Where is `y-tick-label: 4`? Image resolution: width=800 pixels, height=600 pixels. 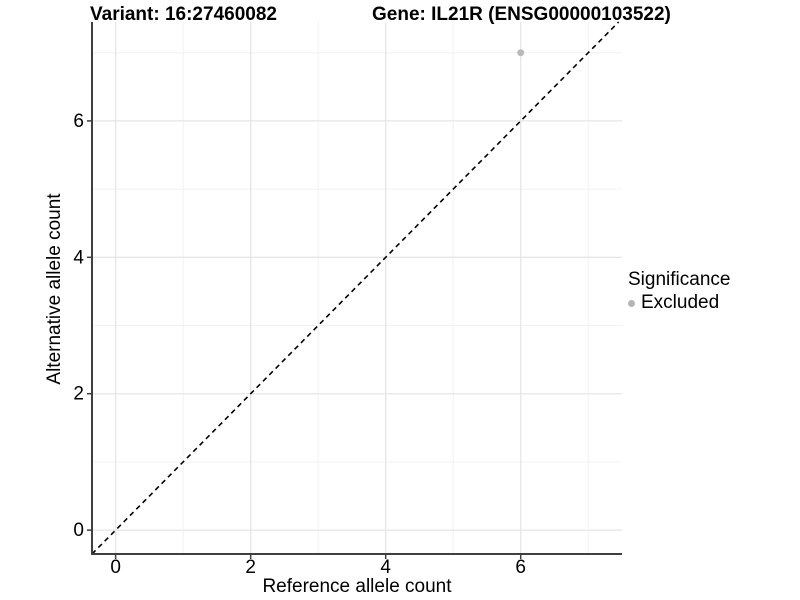
y-tick-label: 4 is located at coordinates (78, 257).